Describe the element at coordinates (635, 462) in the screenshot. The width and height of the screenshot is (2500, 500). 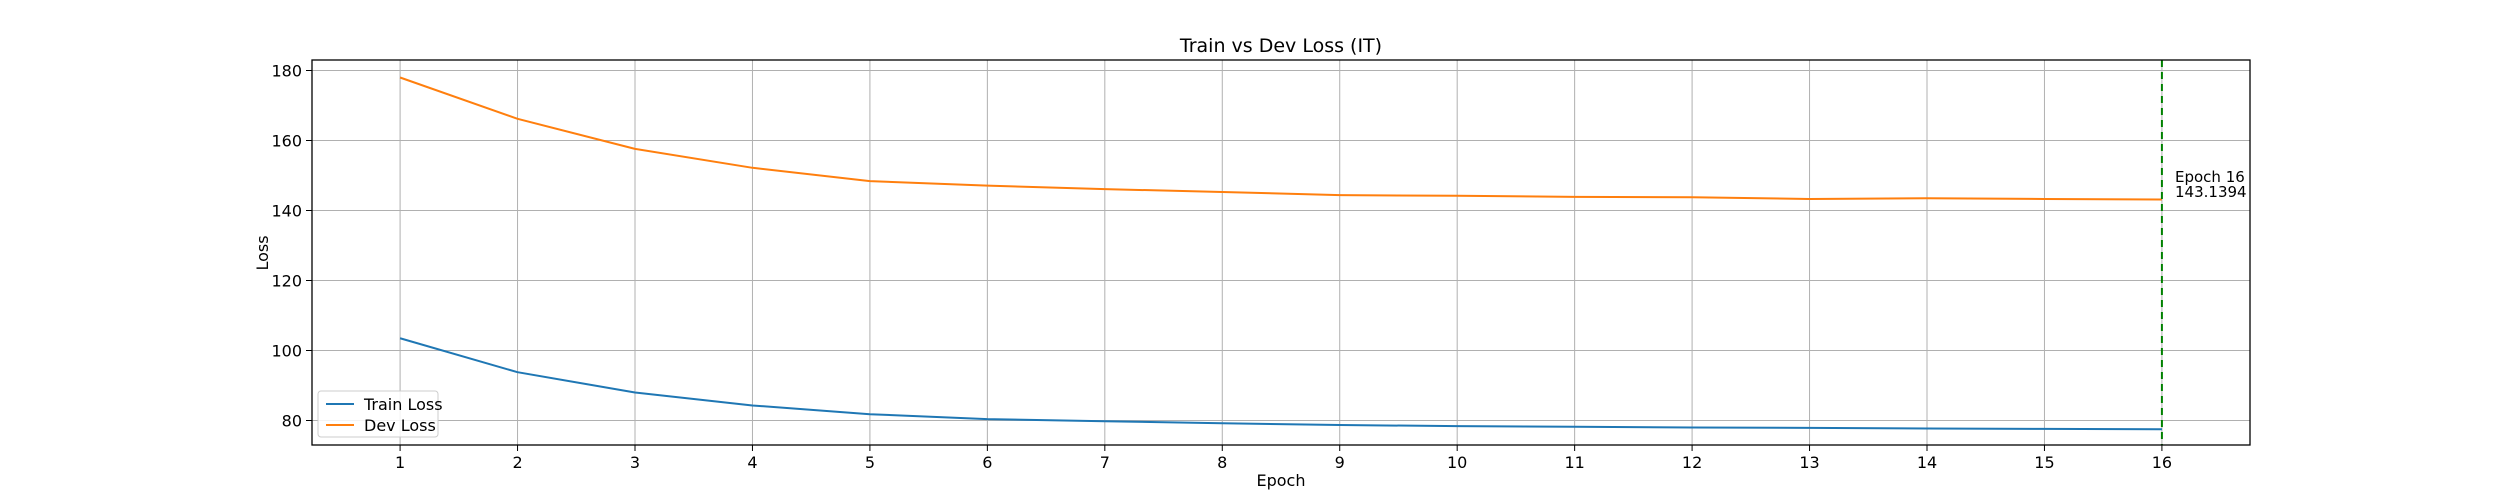
I see `x-tick-label: 3` at that location.